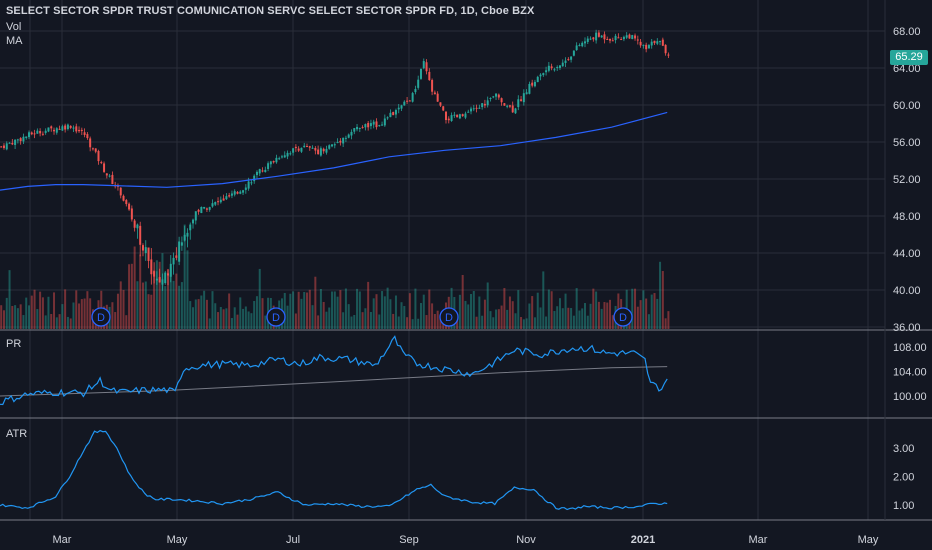  I want to click on atr-tick-label: 1.00, so click(903, 506).